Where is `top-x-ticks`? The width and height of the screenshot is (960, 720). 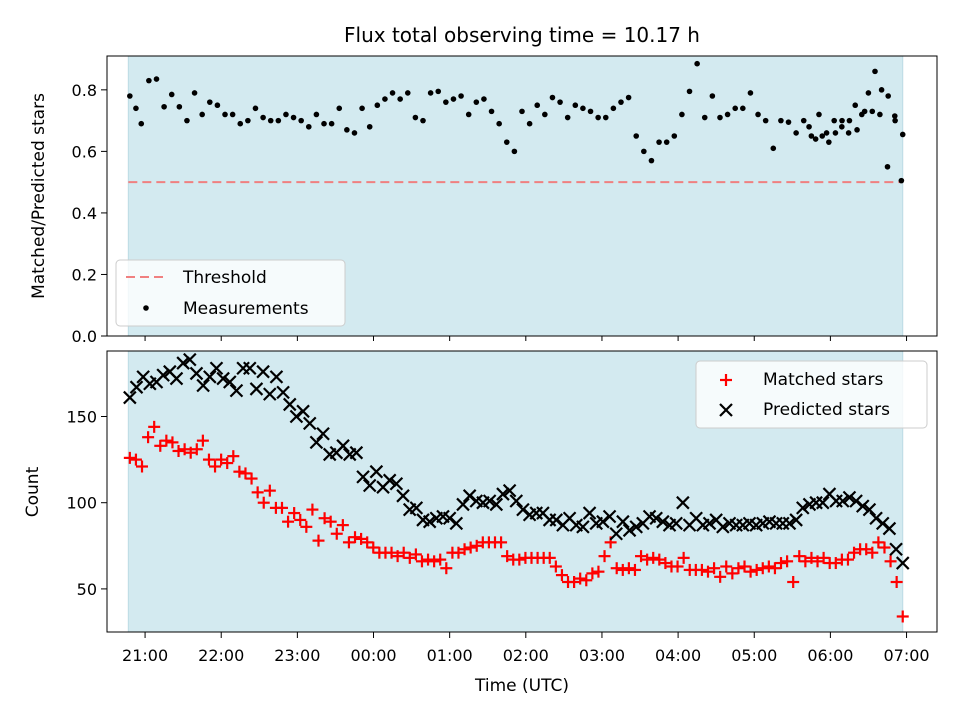
top-x-ticks is located at coordinates (526, 338).